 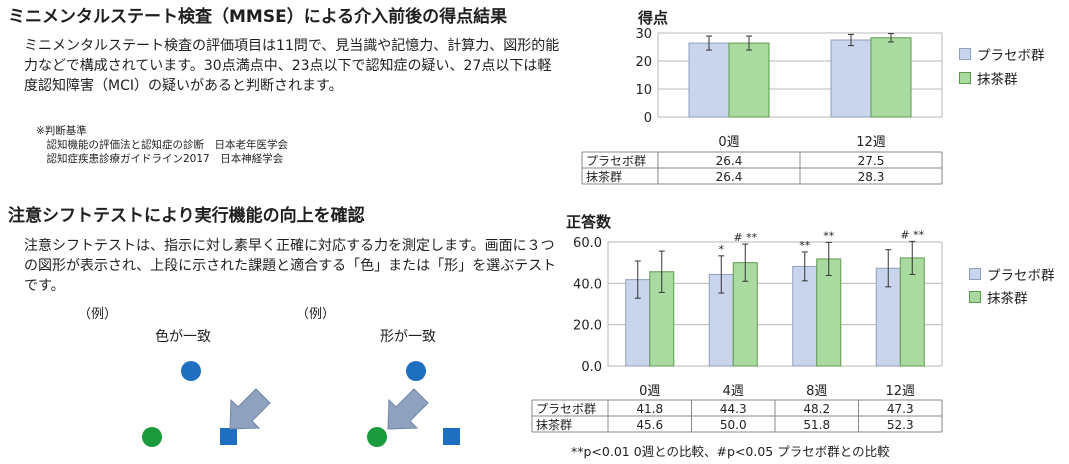 I want to click on table-value: 47.3, so click(x=900, y=409).